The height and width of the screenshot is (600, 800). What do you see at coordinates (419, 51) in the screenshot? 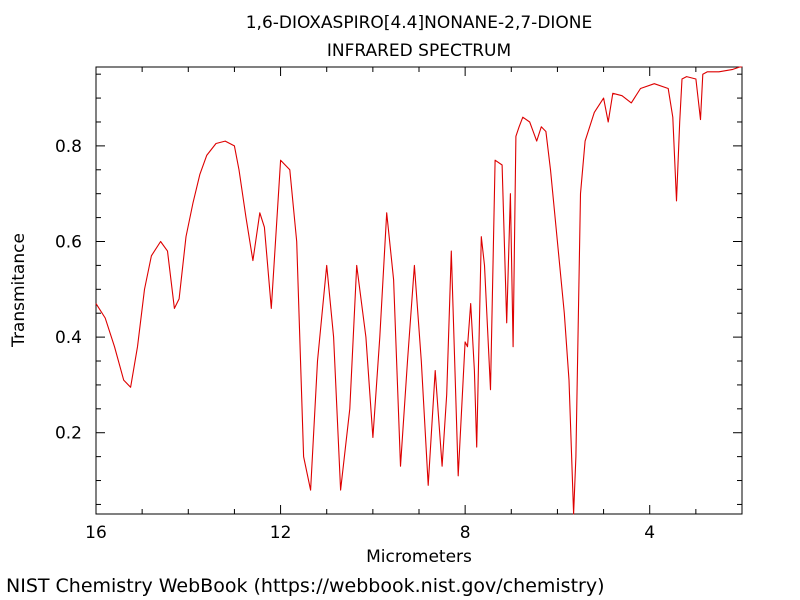
I see `chart-subtitle: INFRARED SPECTRUM` at bounding box center [419, 51].